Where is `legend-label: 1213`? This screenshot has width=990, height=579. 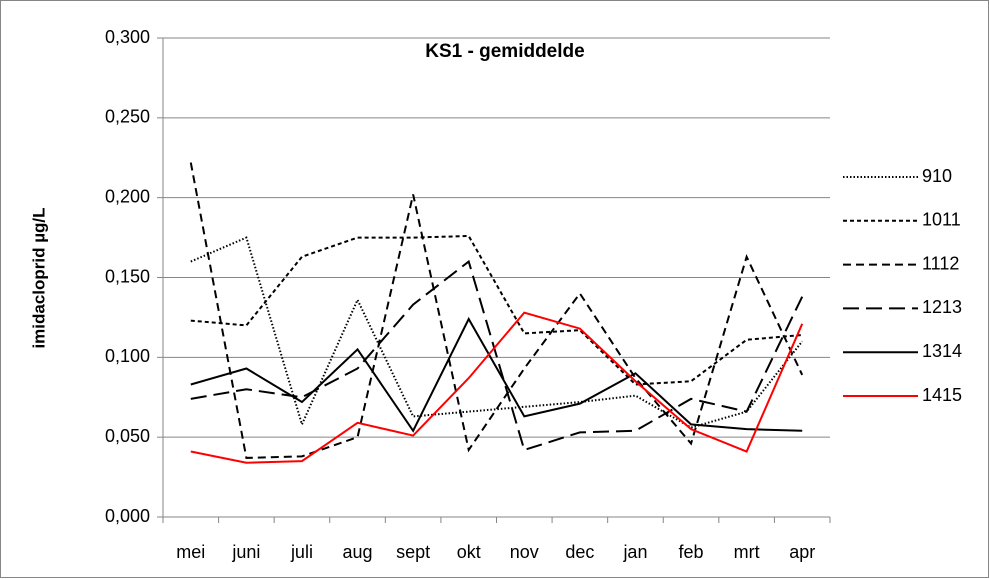 legend-label: 1213 is located at coordinates (942, 307).